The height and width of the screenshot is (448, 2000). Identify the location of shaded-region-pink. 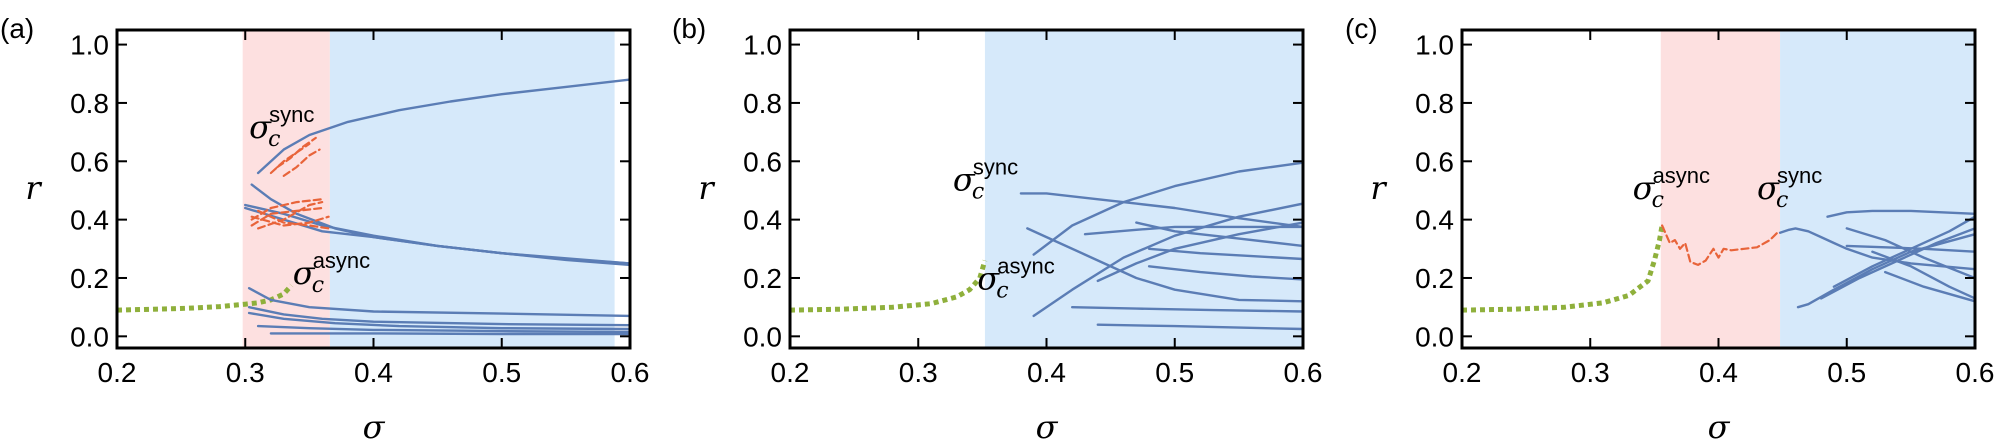
(1720, 189).